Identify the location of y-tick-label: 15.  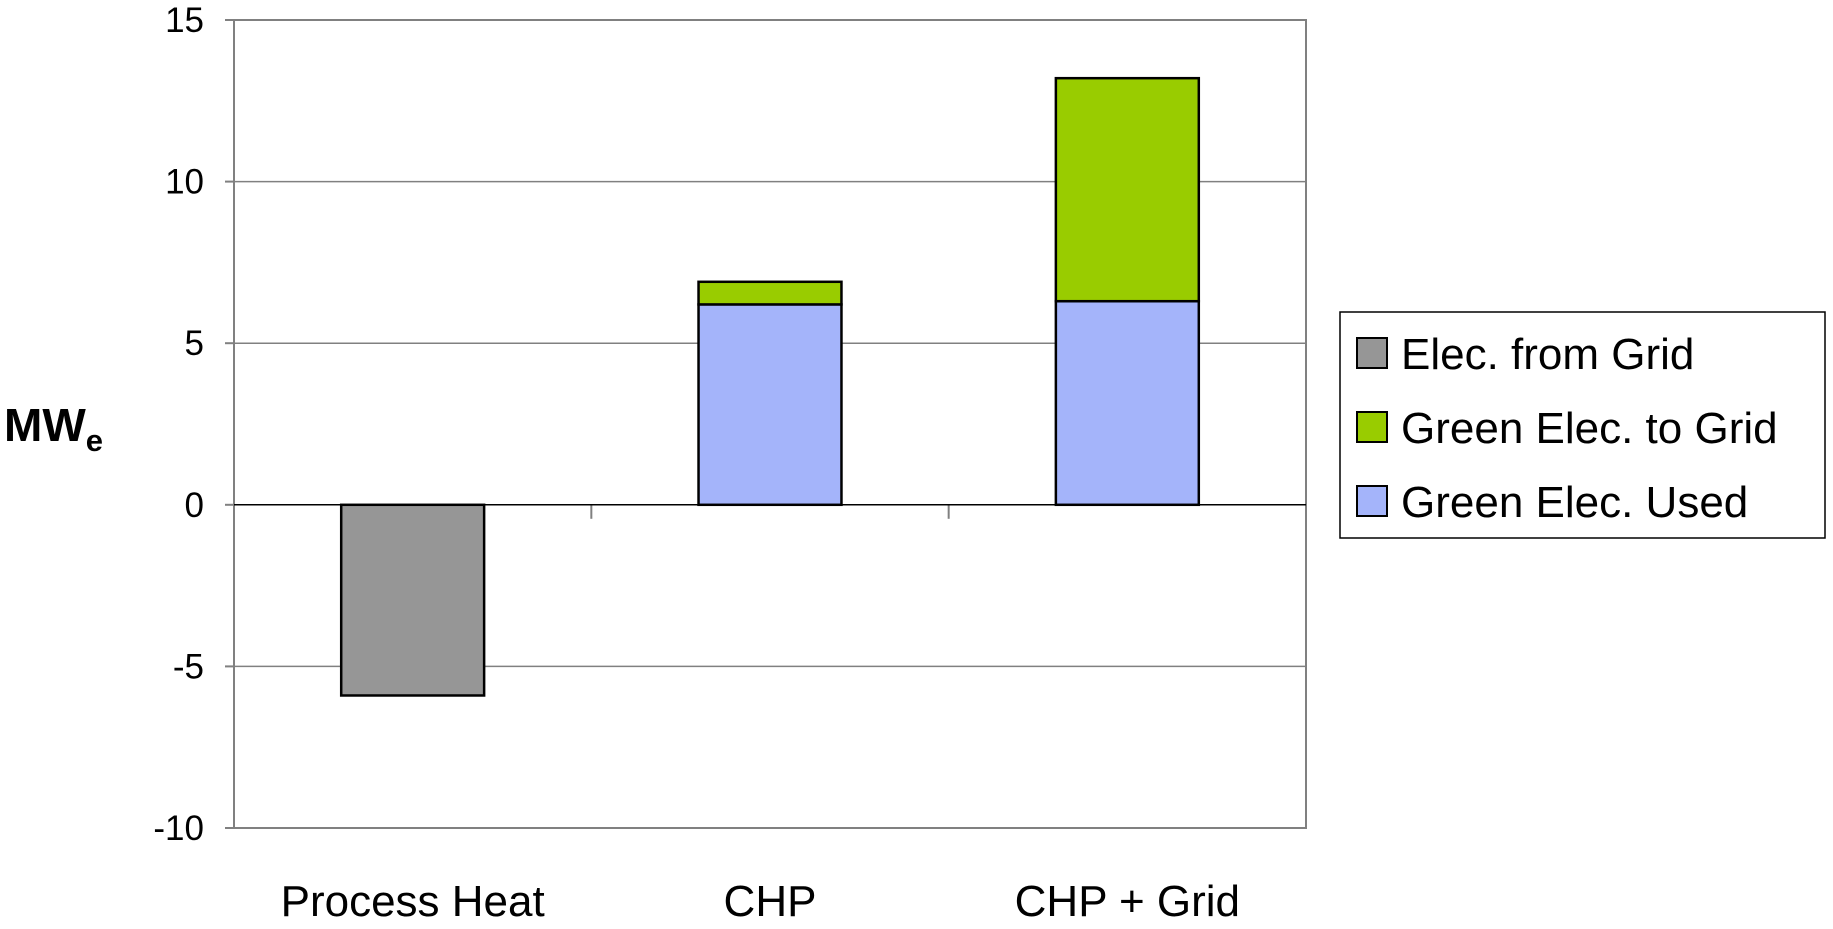
(184, 20).